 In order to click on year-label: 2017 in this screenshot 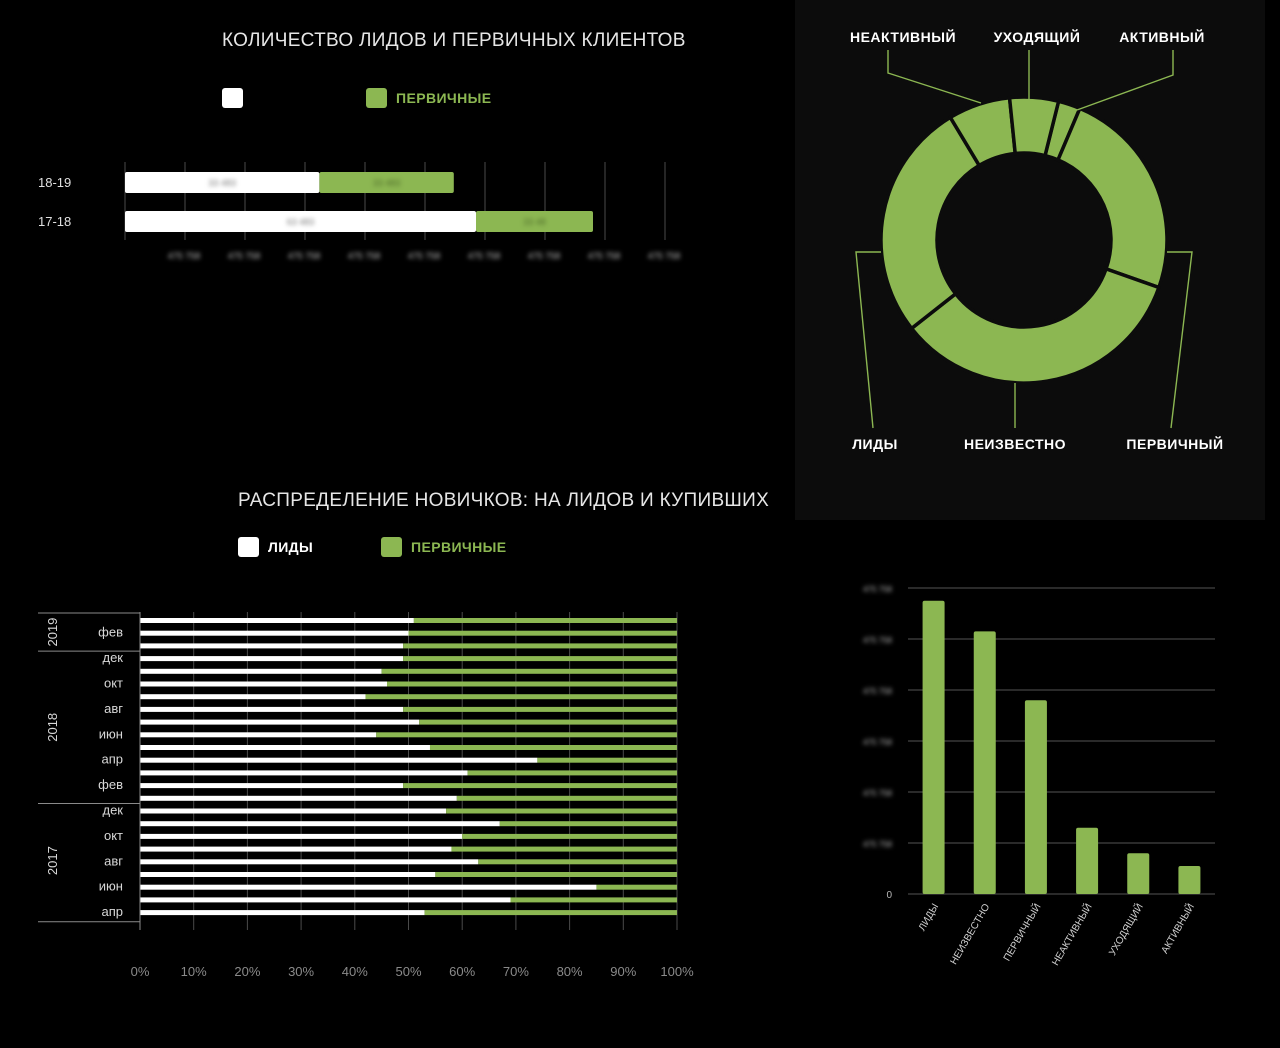, I will do `click(52, 860)`.